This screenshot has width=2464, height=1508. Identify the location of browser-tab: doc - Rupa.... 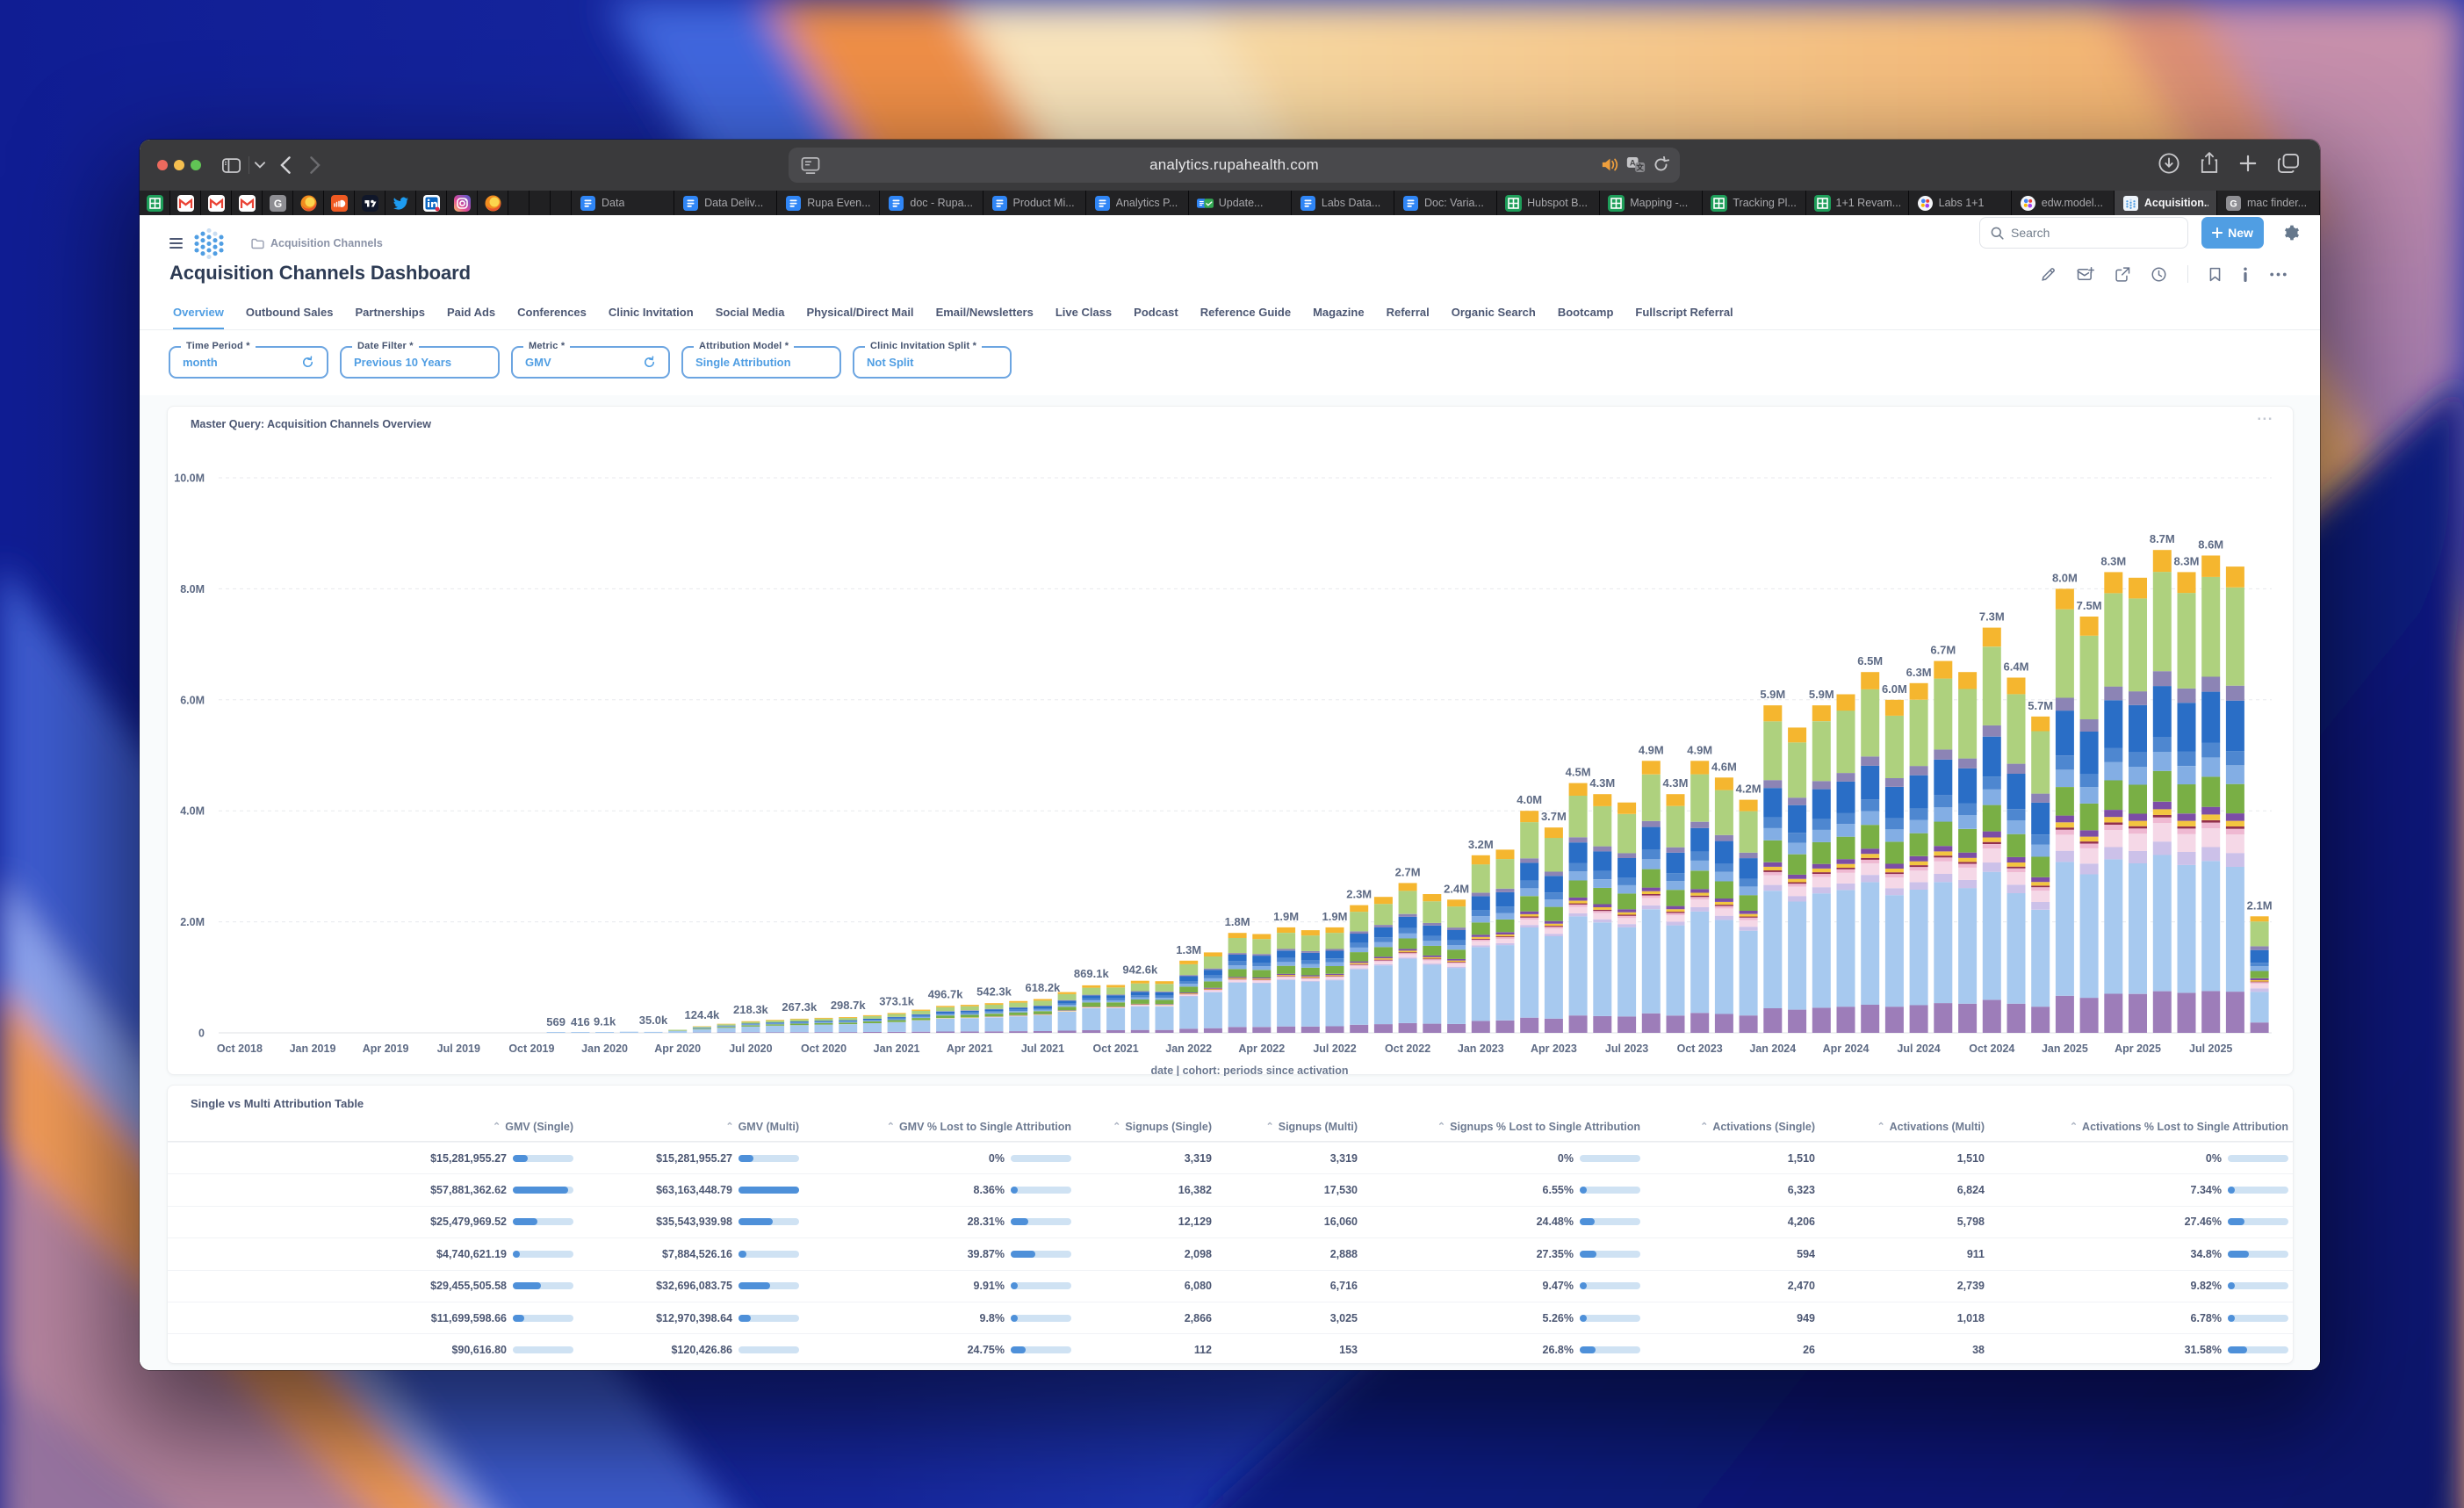
(931, 203).